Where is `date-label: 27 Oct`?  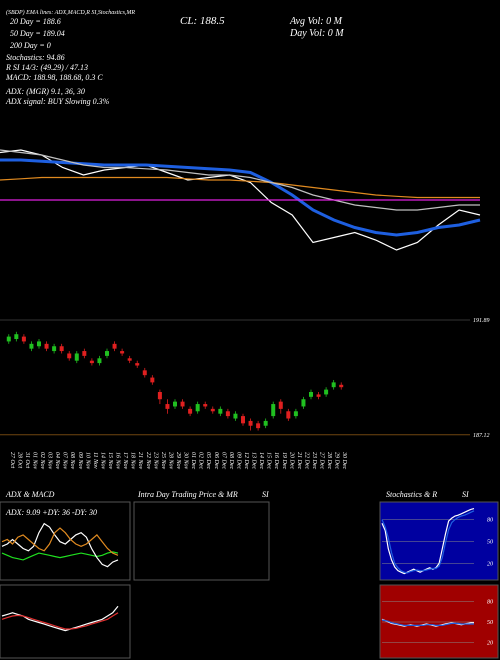
date-label: 27 Oct is located at coordinates (12, 460).